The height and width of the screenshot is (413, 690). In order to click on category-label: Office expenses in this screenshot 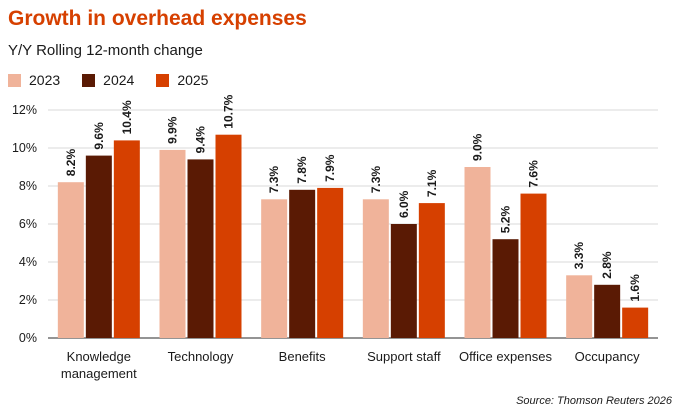, I will do `click(505, 356)`.